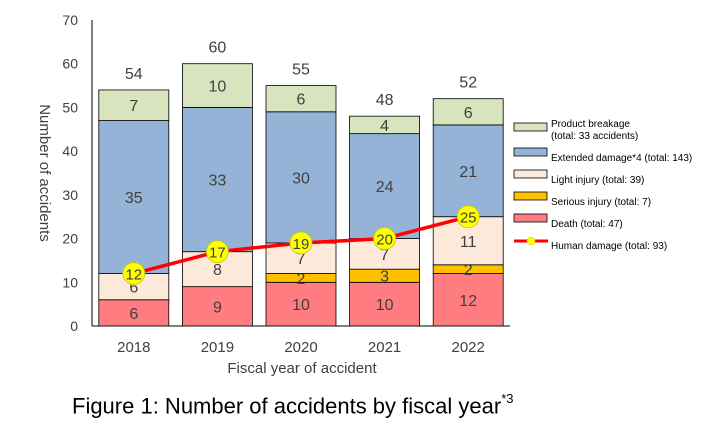 The image size is (711, 438). What do you see at coordinates (609, 246) in the screenshot?
I see `legend-label: Human damage (total: 93)` at bounding box center [609, 246].